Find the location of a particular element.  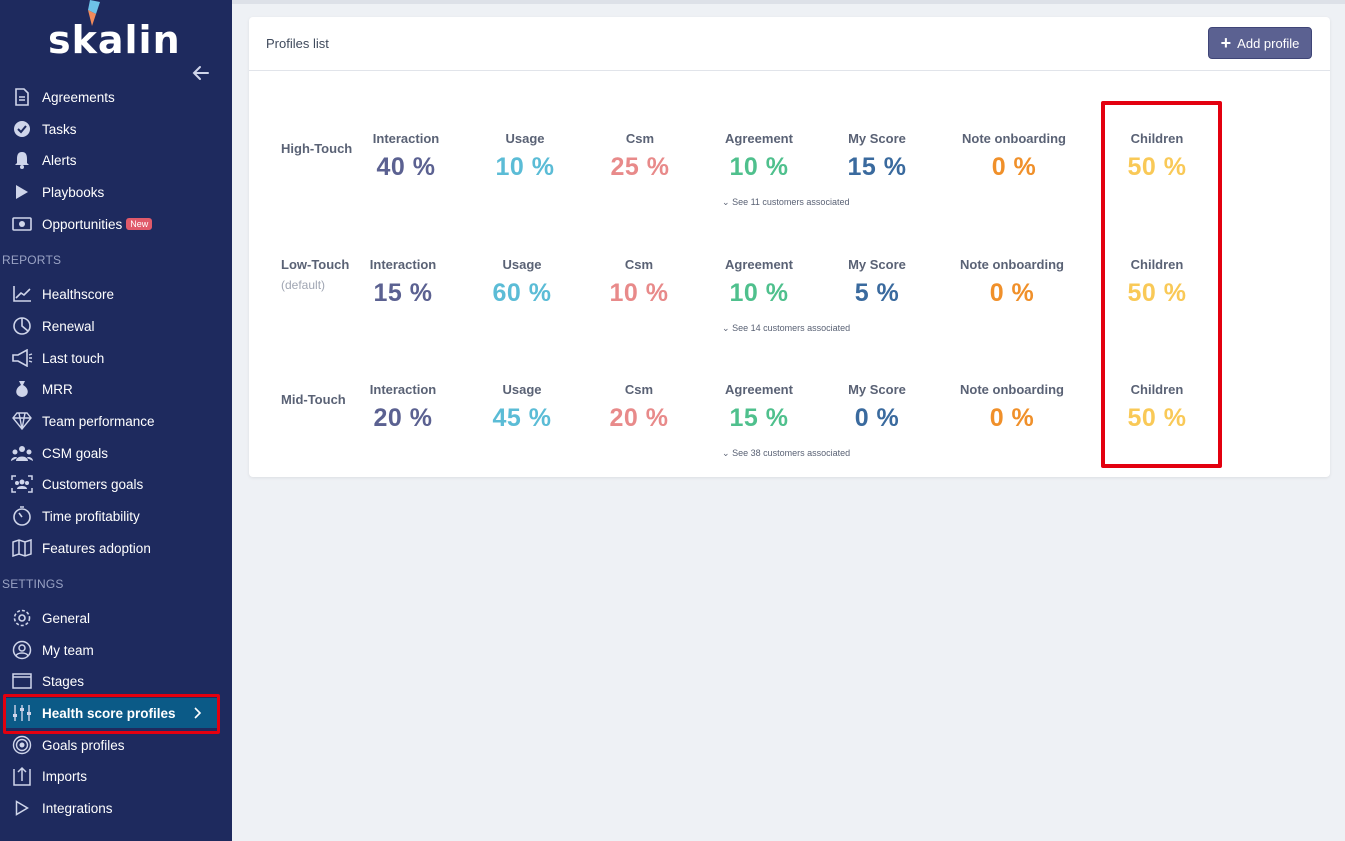

sidebar-item-tasks: Tasks is located at coordinates (116, 129).